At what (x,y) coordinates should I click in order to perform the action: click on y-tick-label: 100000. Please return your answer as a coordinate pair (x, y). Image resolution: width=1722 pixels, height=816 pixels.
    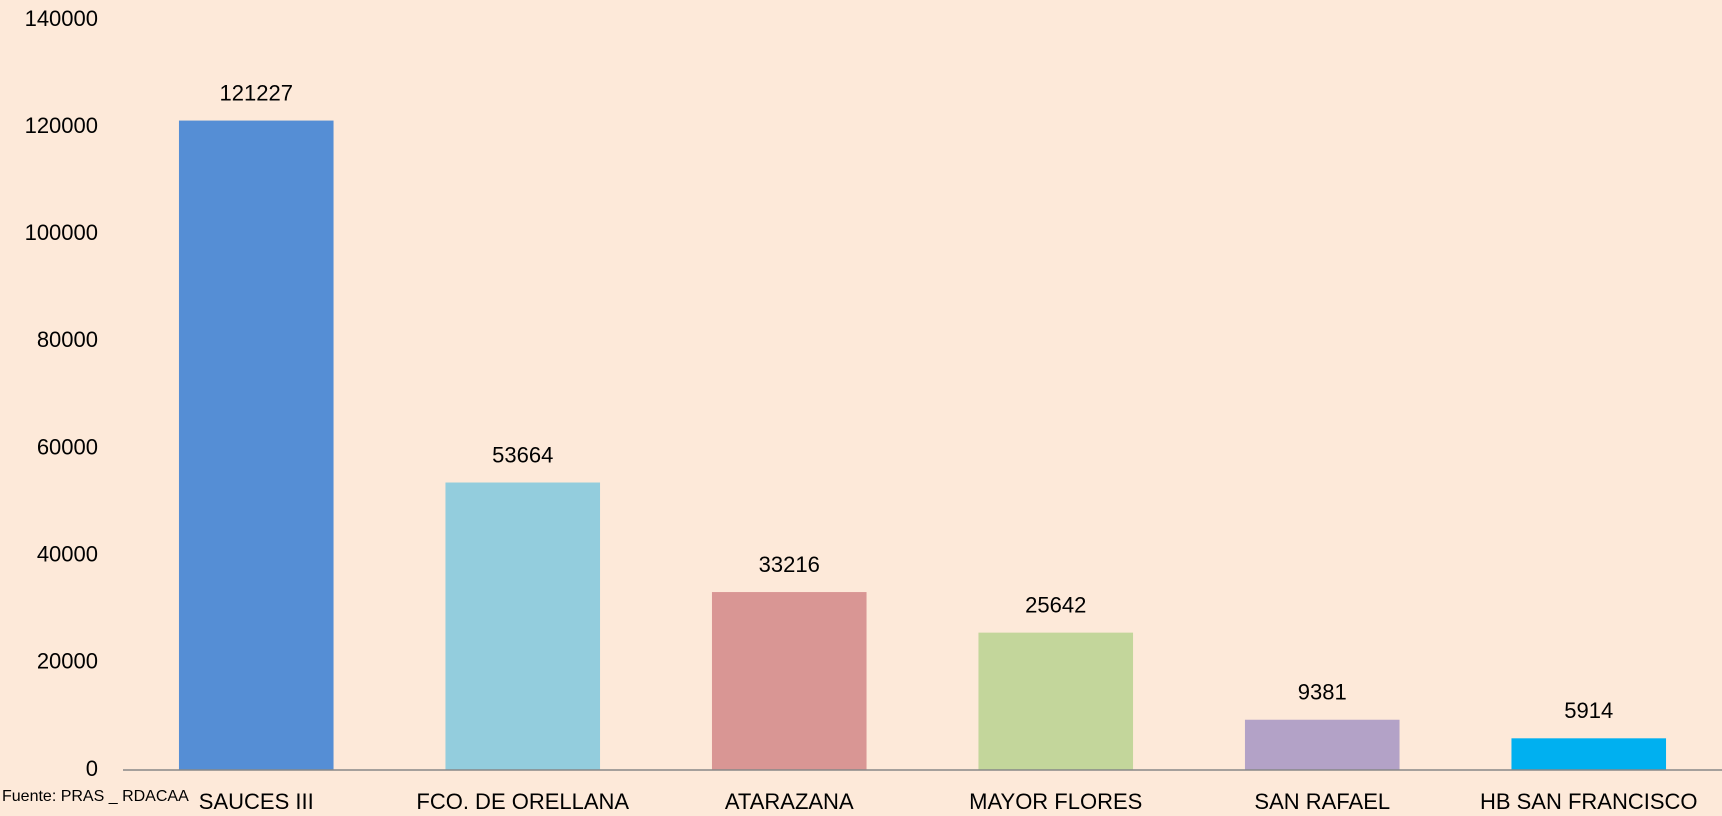
    Looking at the image, I should click on (61, 232).